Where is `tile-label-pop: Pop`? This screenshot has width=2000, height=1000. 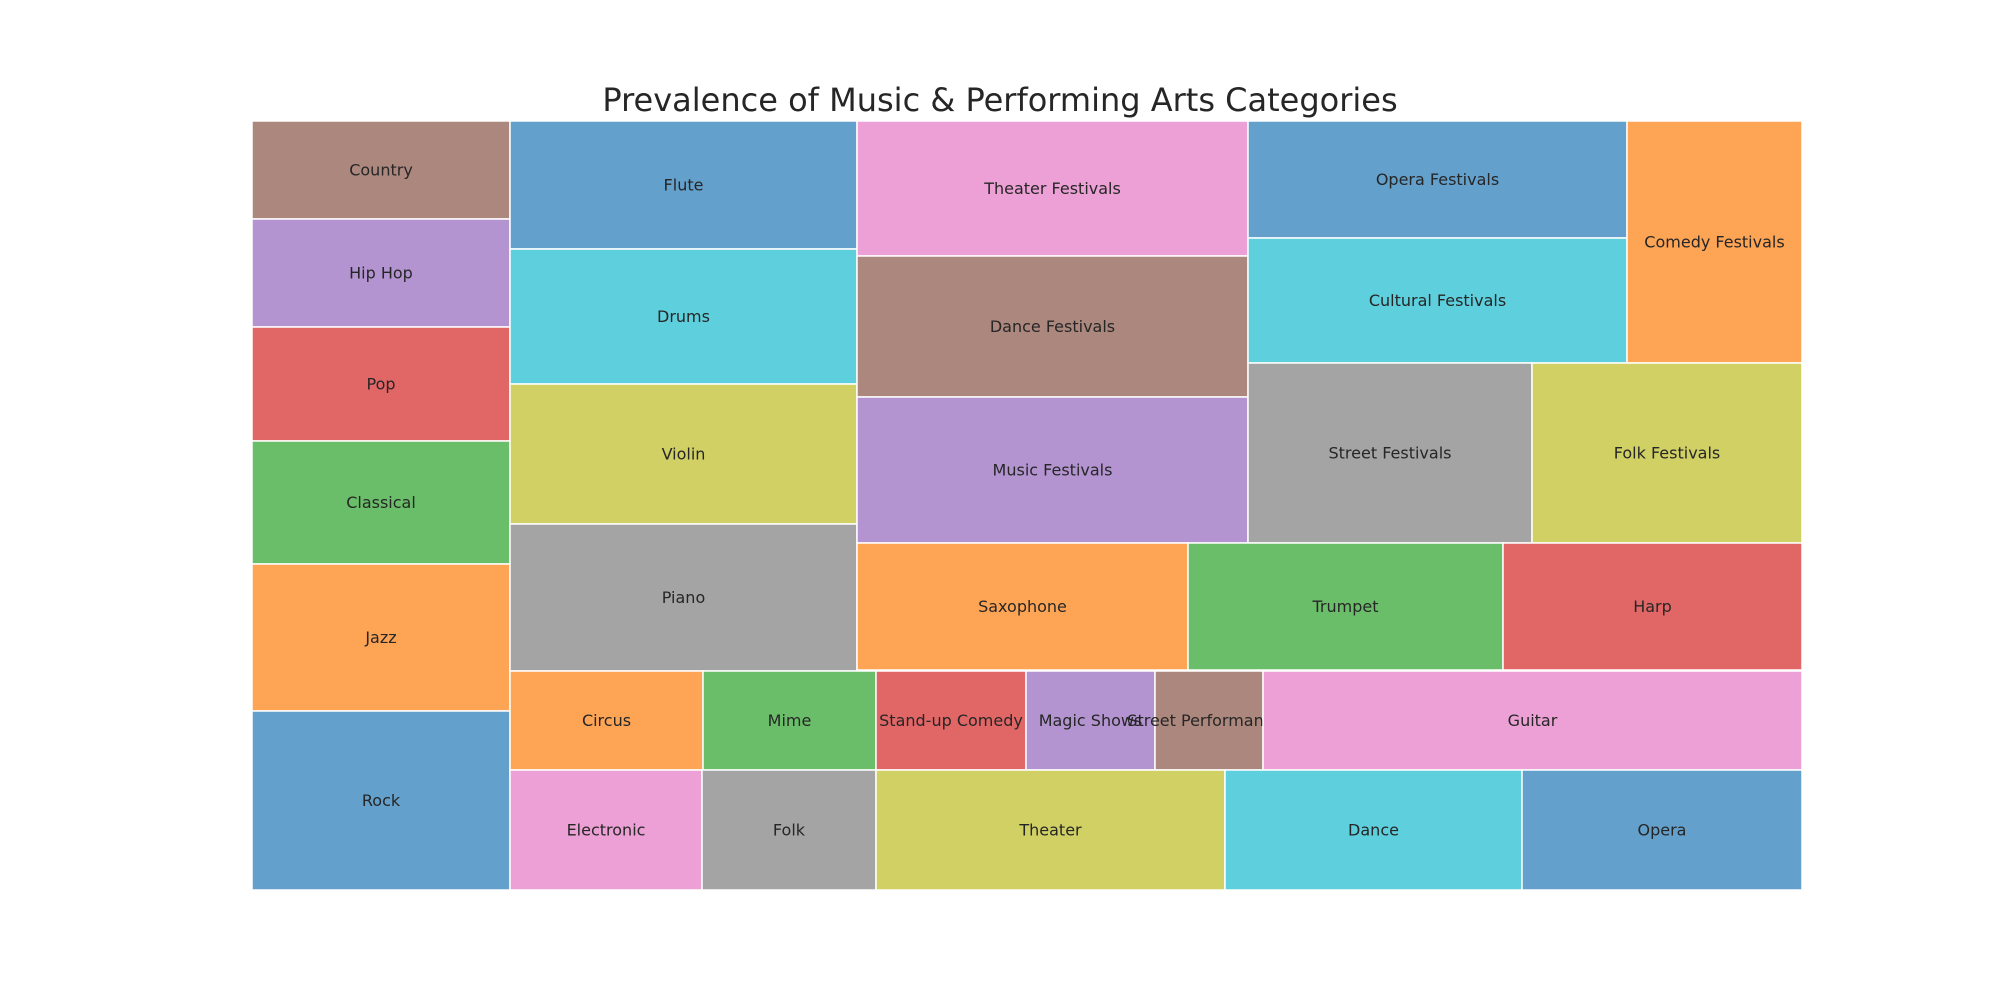 tile-label-pop: Pop is located at coordinates (380, 384).